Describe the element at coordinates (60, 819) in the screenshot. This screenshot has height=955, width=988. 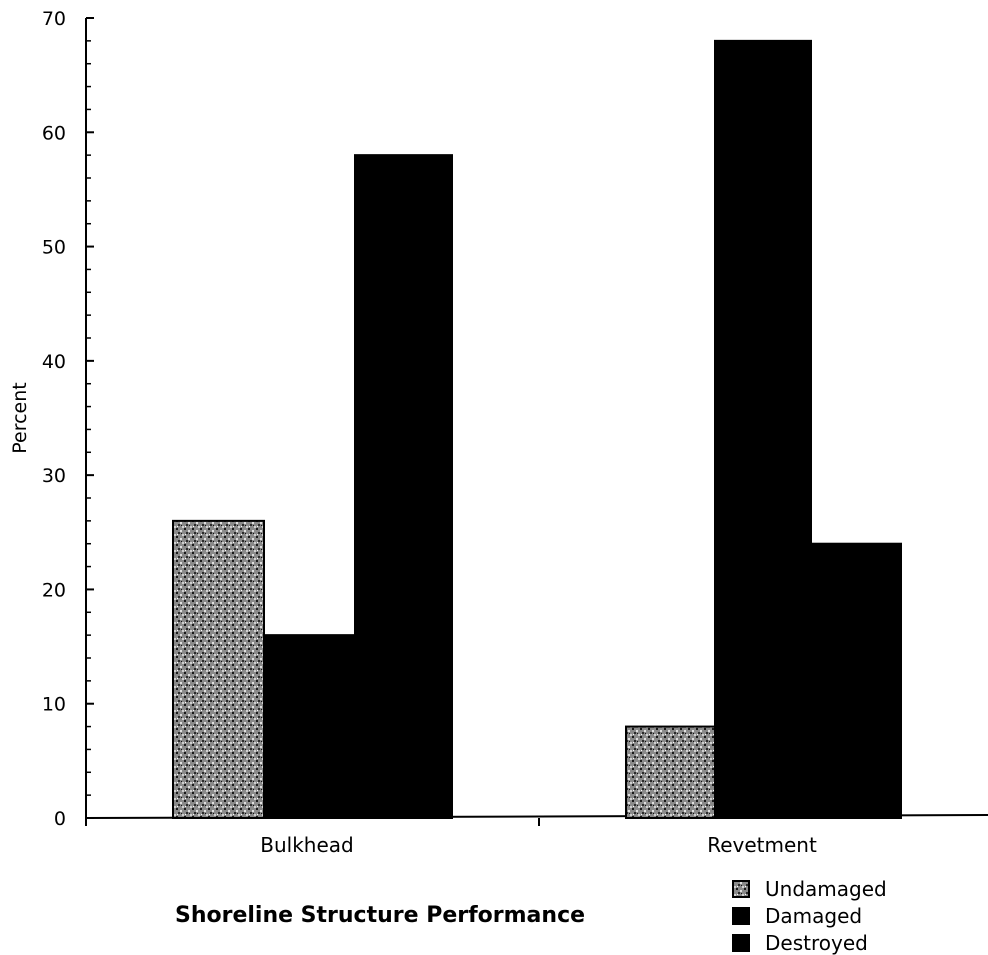
I see `y-tick-label: 0` at that location.